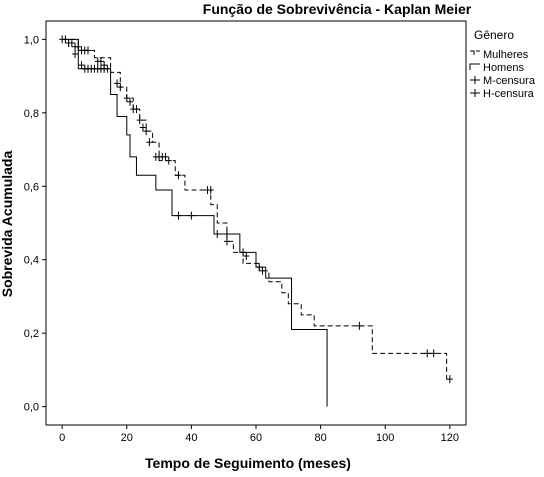  Describe the element at coordinates (509, 81) in the screenshot. I see `legend-label: M-censura` at that location.